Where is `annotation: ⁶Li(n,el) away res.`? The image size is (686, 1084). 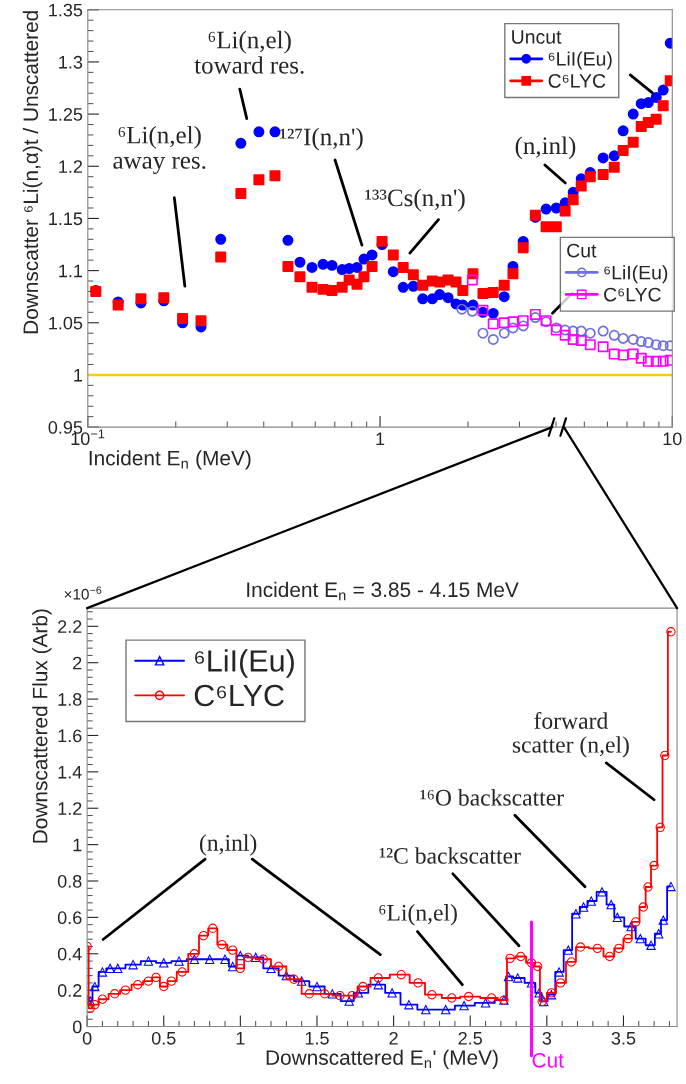
annotation: ⁶Li(n,el) away res. is located at coordinates (159, 149).